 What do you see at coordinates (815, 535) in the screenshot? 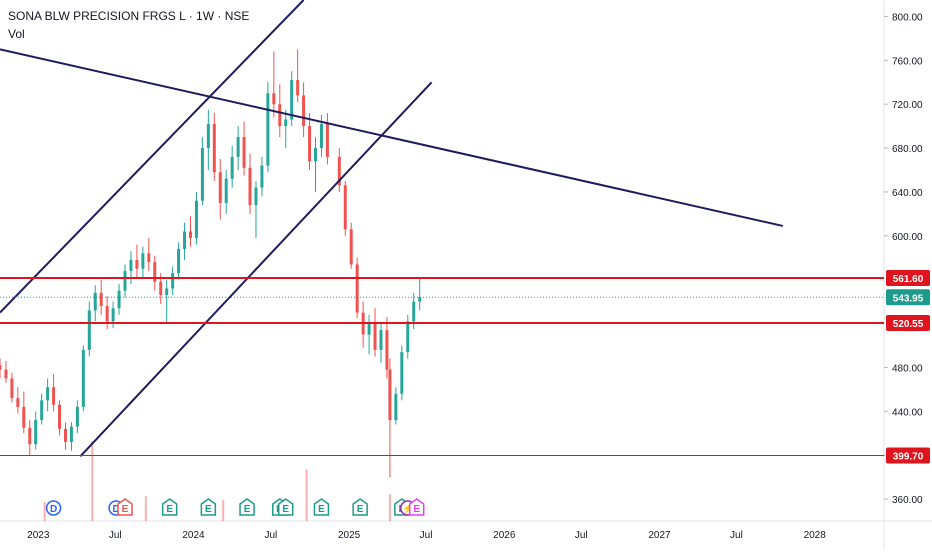
I see `x-tick-label: 2028` at bounding box center [815, 535].